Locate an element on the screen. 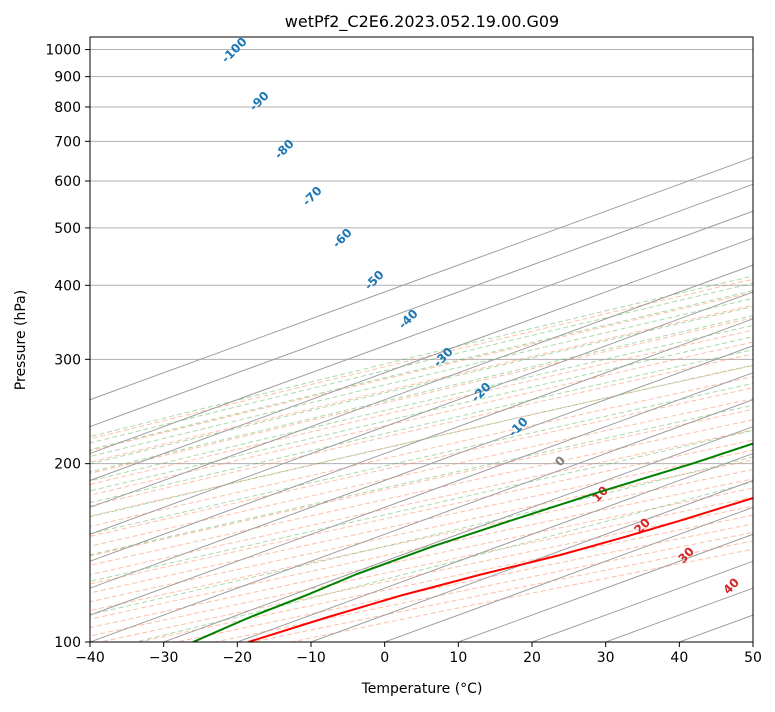 The image size is (775, 712). x-tick-label: 30 is located at coordinates (606, 658).